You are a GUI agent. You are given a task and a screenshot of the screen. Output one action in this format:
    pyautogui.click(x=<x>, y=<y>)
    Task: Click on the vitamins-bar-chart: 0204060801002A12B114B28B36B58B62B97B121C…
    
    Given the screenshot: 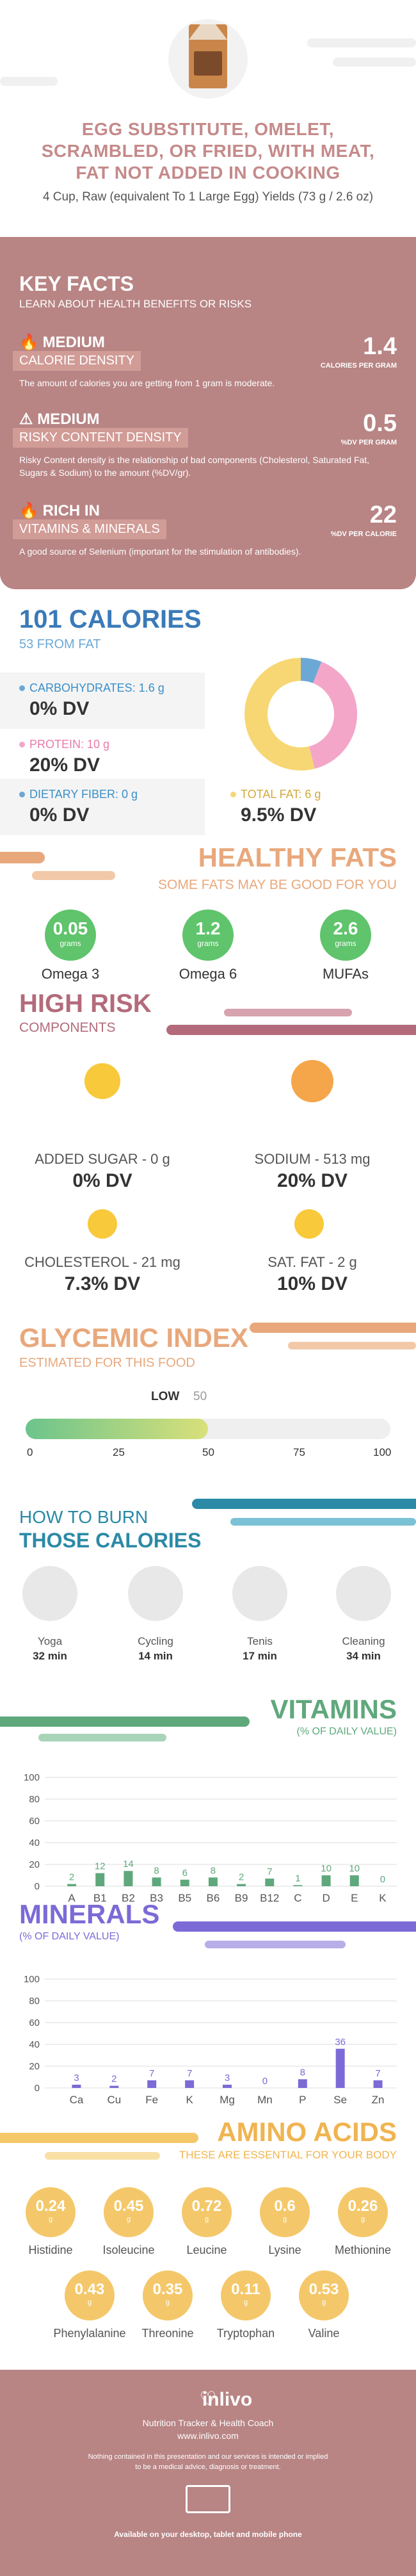 What is the action you would take?
    pyautogui.click(x=210, y=1838)
    